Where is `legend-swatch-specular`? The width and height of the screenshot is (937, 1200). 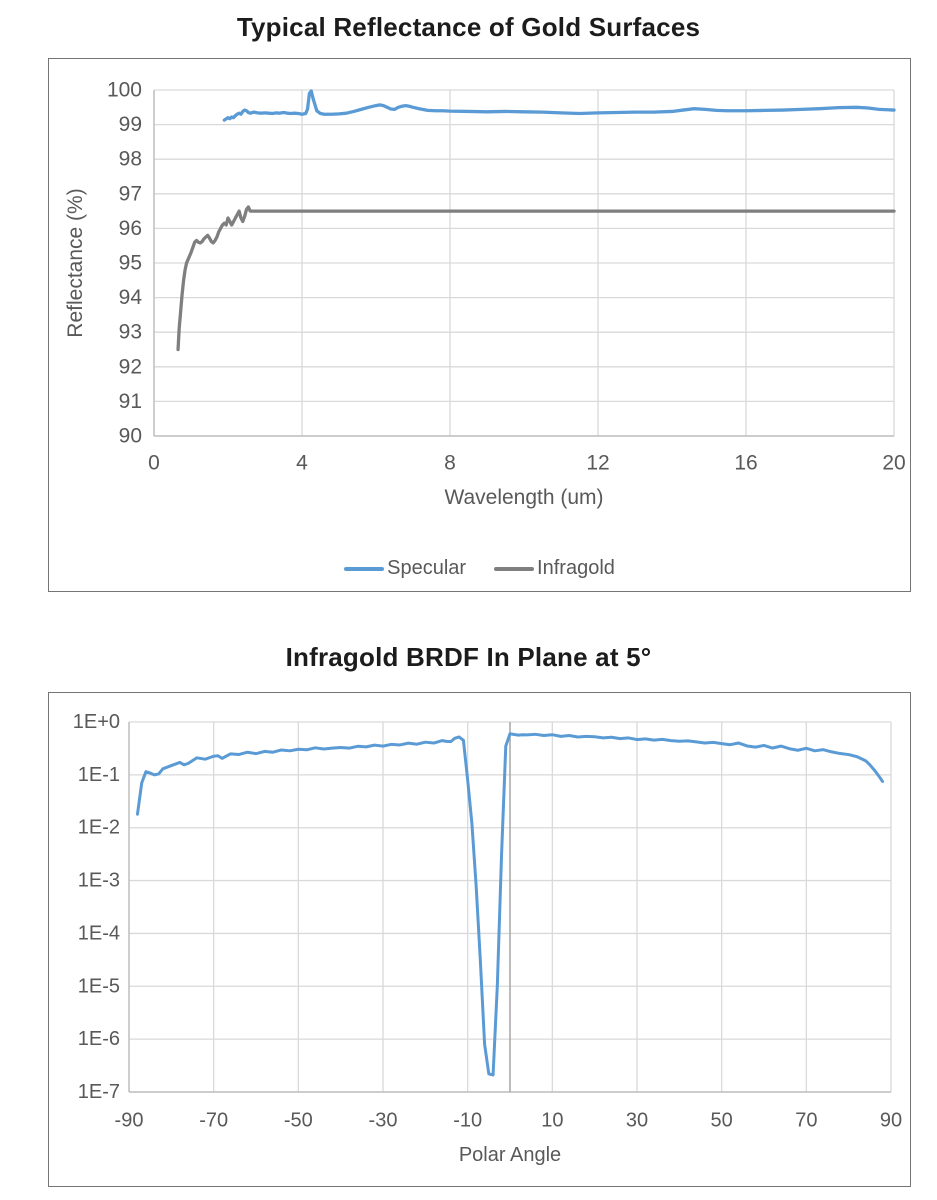
legend-swatch-specular is located at coordinates (364, 568).